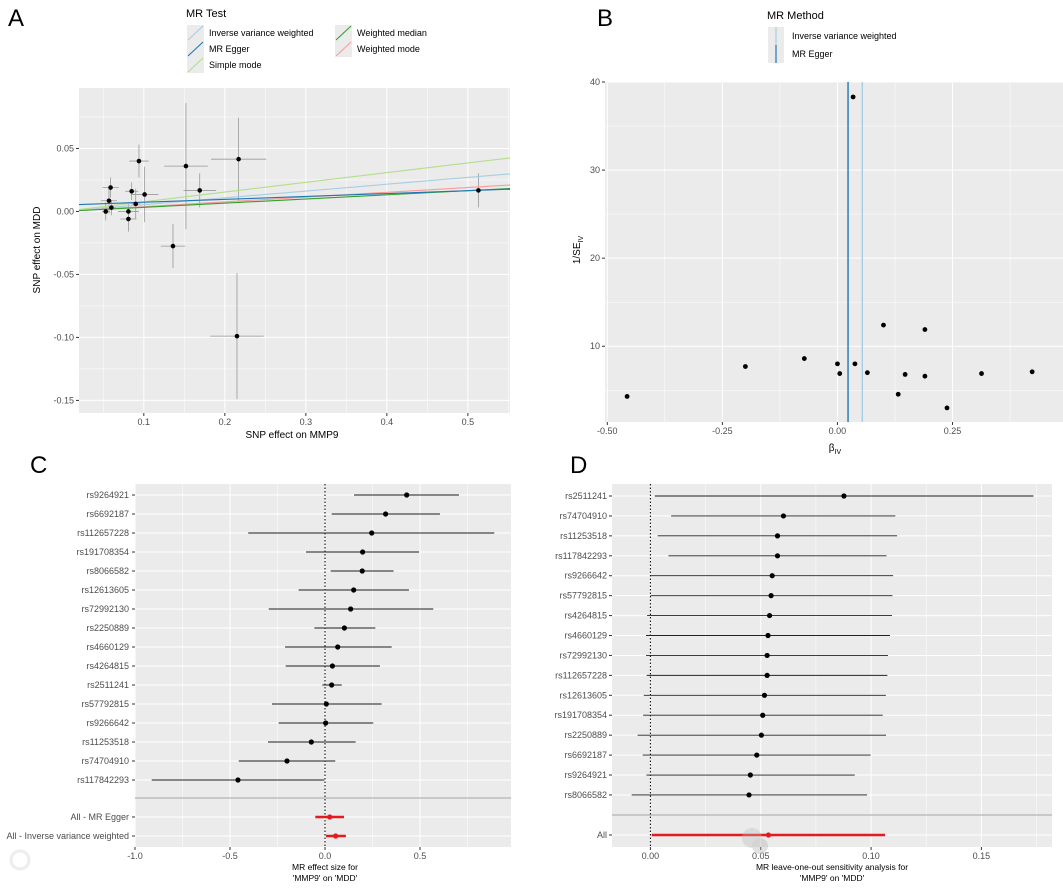 The height and width of the screenshot is (888, 1063). I want to click on x-tick-label: 0.4, so click(387, 422).